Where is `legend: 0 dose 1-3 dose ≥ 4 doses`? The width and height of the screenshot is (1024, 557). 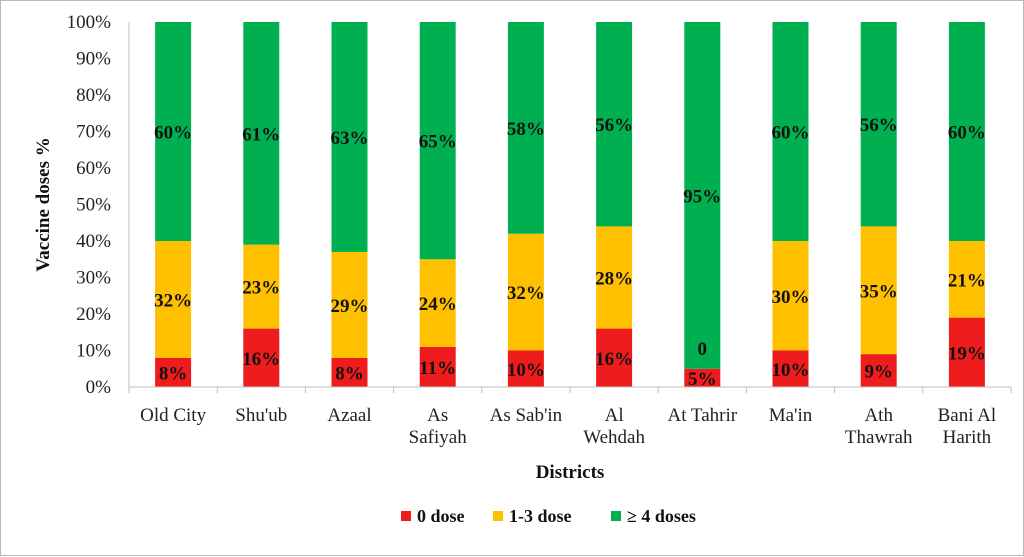 legend: 0 dose 1-3 dose ≥ 4 doses is located at coordinates (548, 516).